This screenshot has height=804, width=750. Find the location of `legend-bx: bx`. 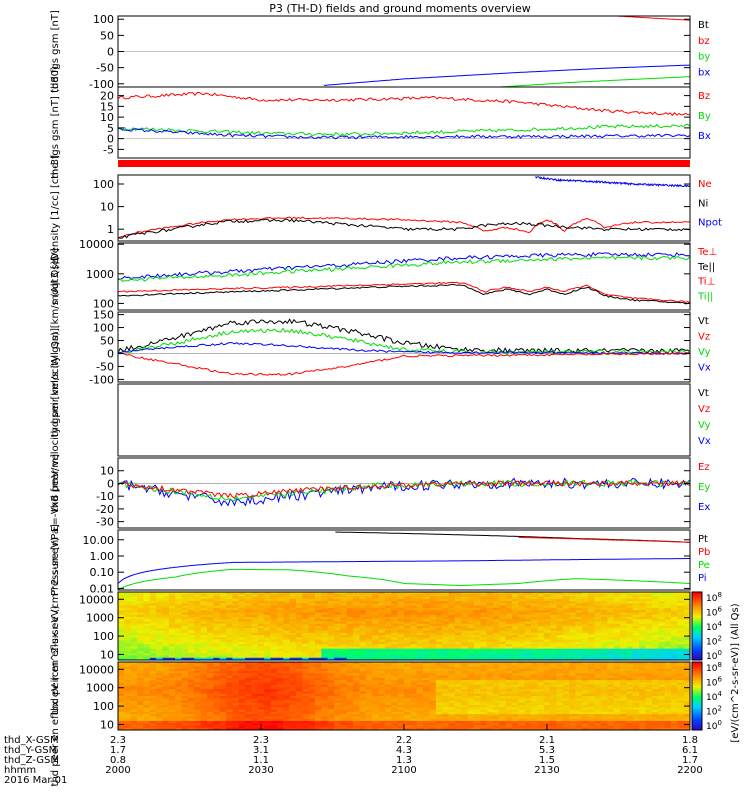

legend-bx: bx is located at coordinates (704, 72).